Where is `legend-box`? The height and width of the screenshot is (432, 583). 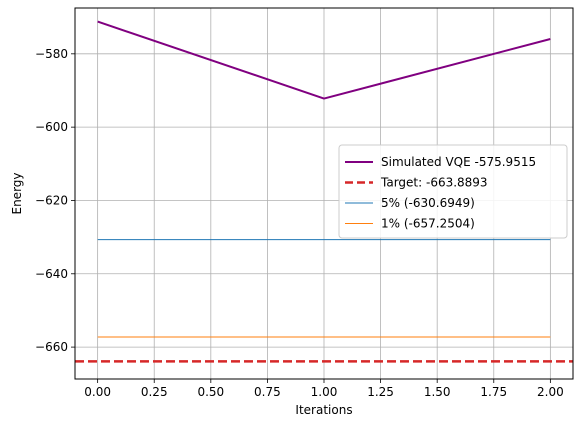
legend-box is located at coordinates (453, 191).